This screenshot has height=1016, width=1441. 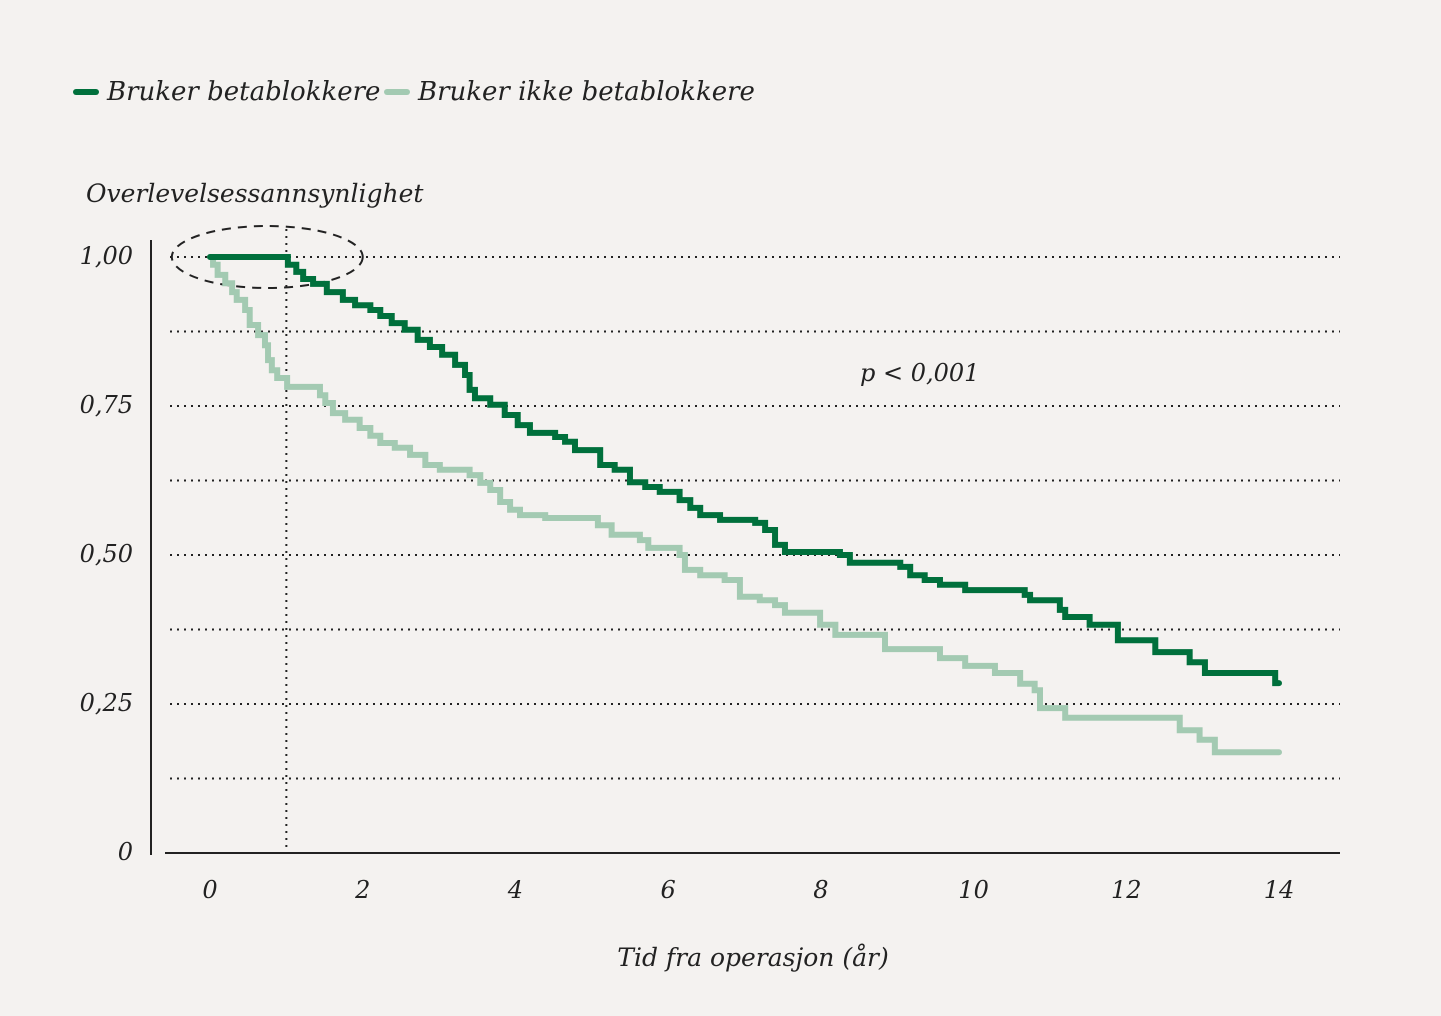 What do you see at coordinates (106, 703) in the screenshot?
I see `y-tick-label: 0,25` at bounding box center [106, 703].